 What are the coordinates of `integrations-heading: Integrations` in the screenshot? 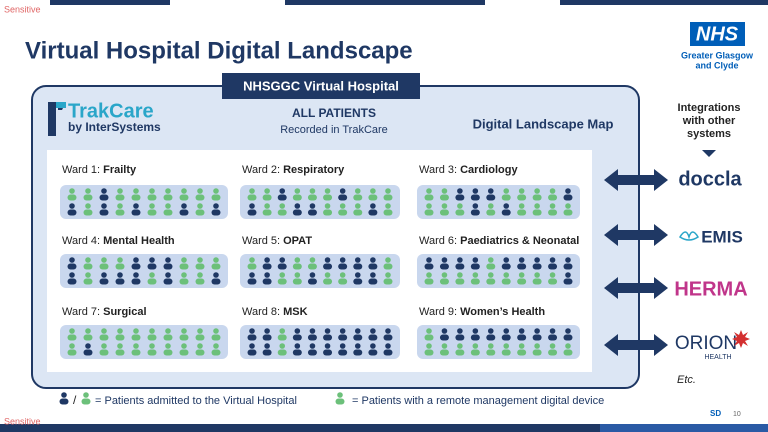 It's located at (709, 108).